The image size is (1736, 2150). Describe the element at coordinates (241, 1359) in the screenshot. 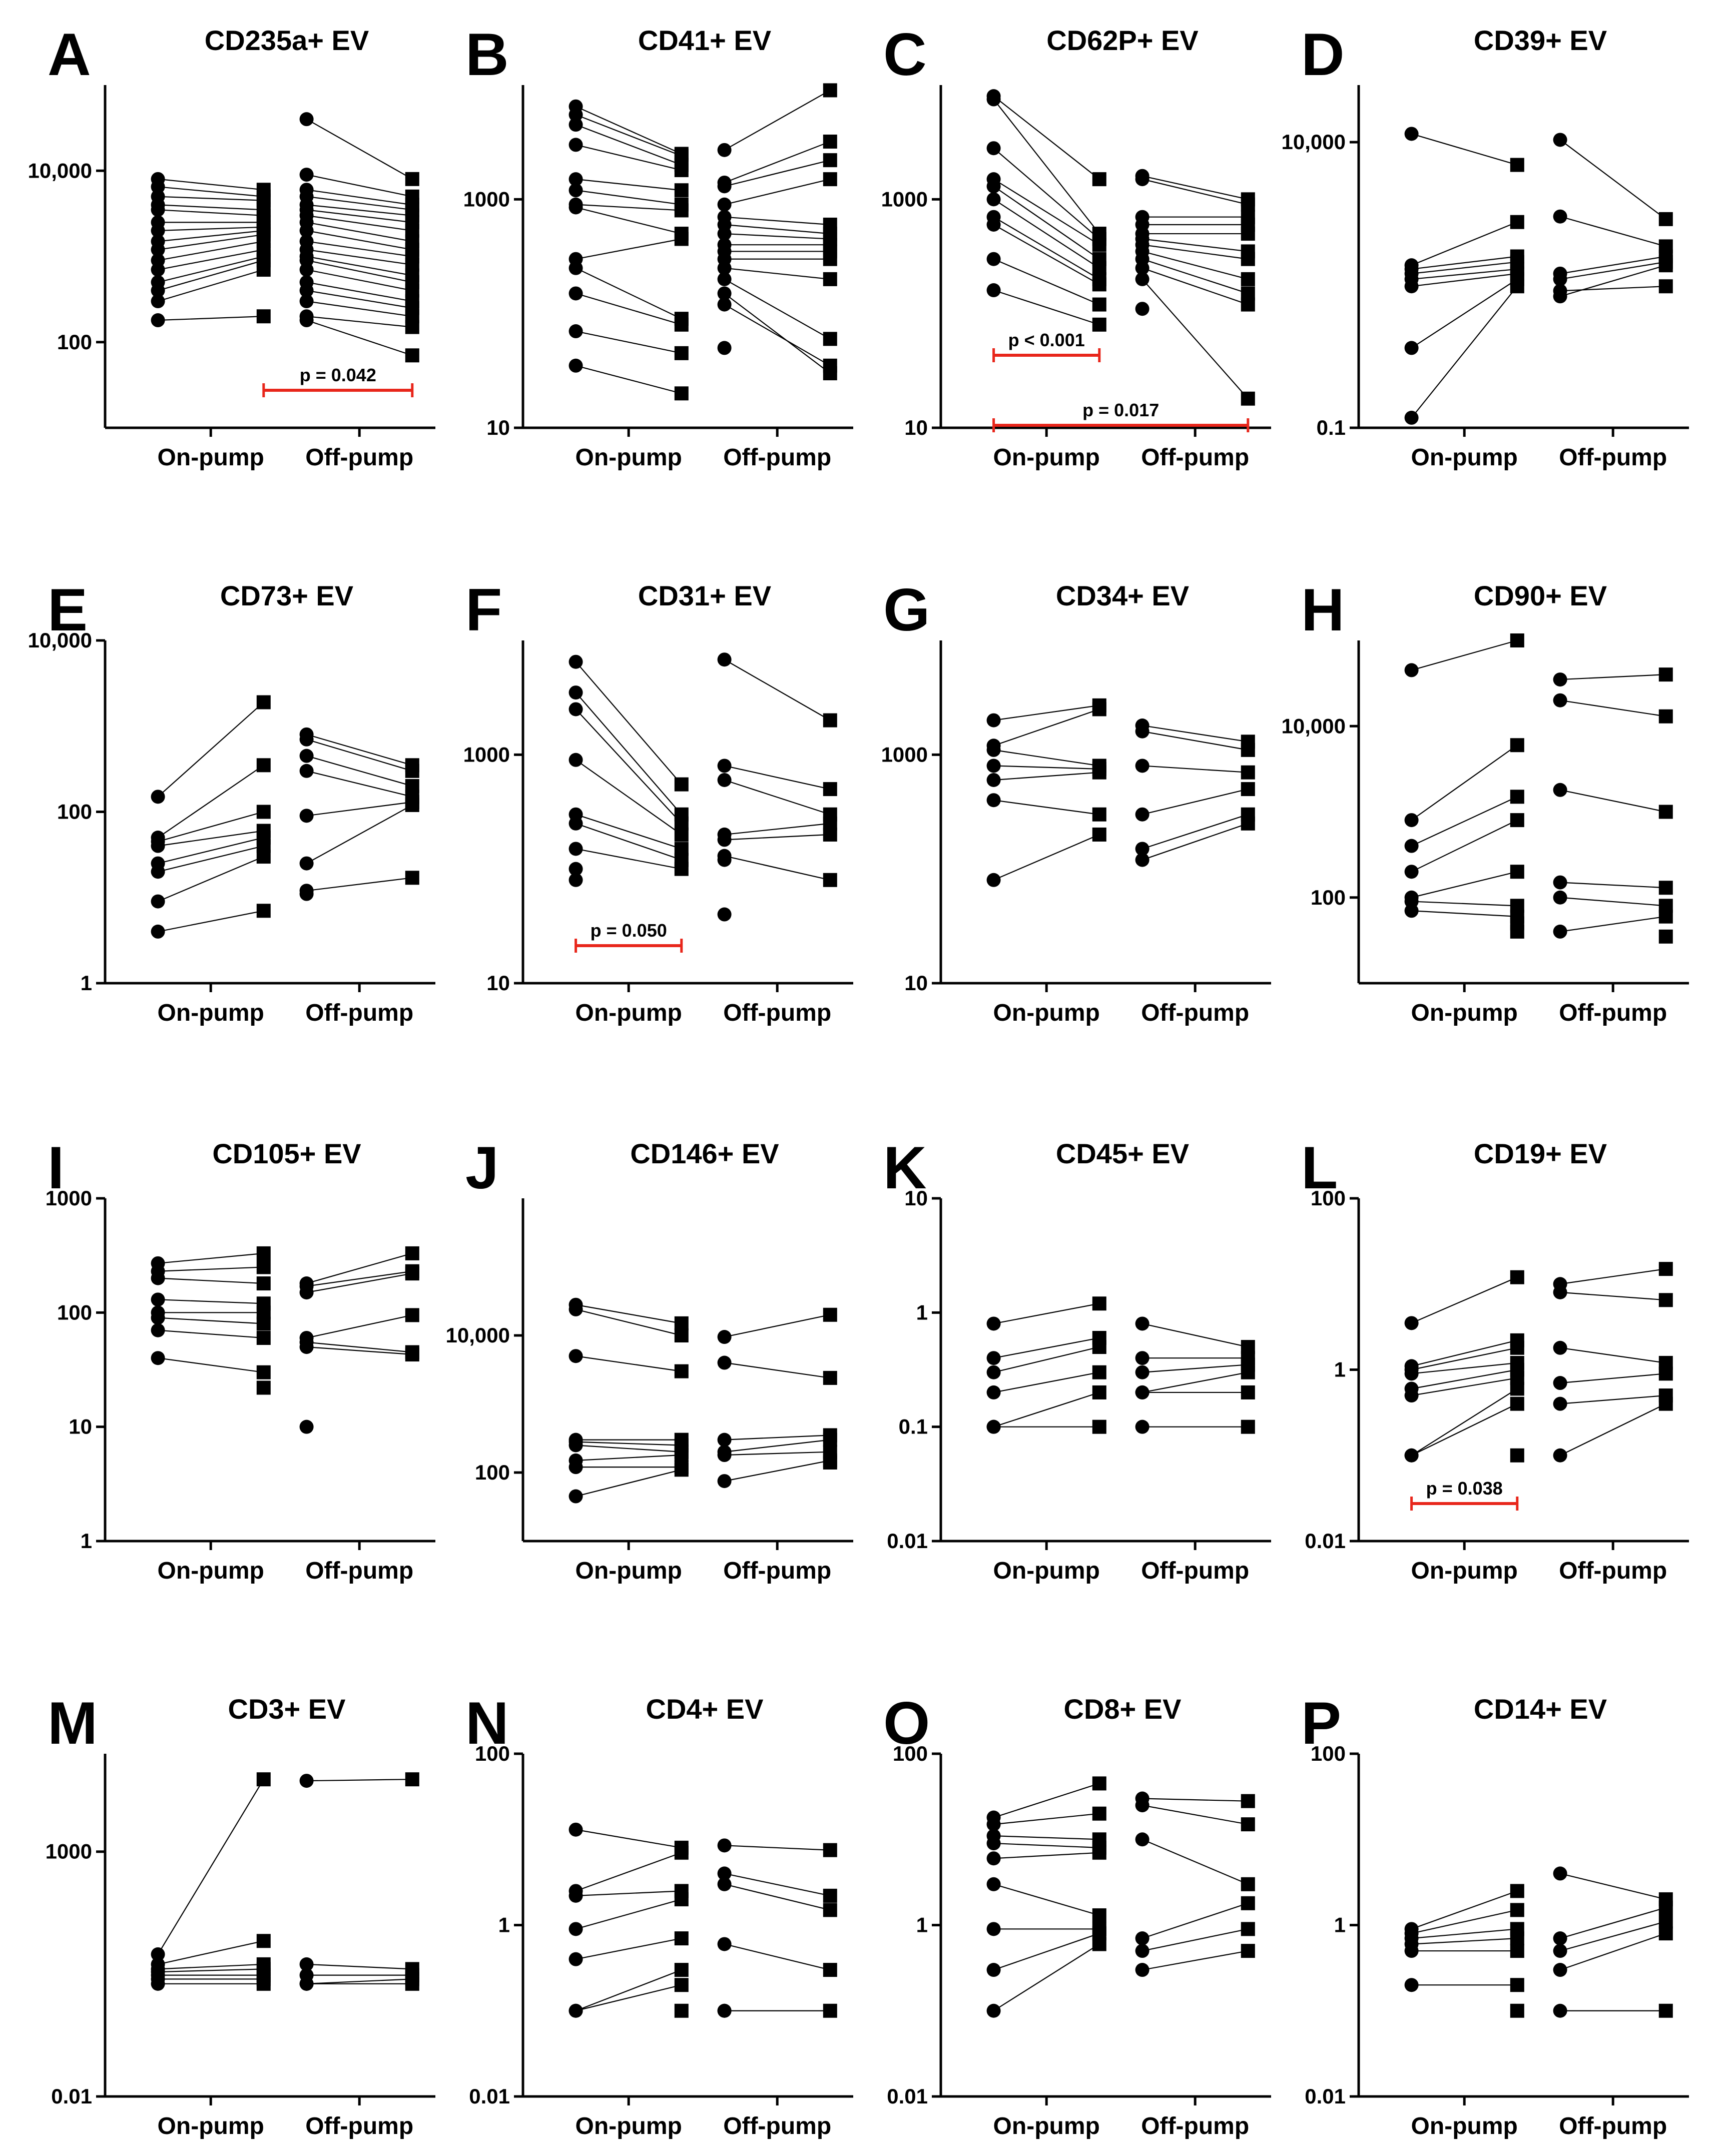

I see `panel-i: I CD105+ EV 1 10 100 1000 On-pump Off-pump` at that location.